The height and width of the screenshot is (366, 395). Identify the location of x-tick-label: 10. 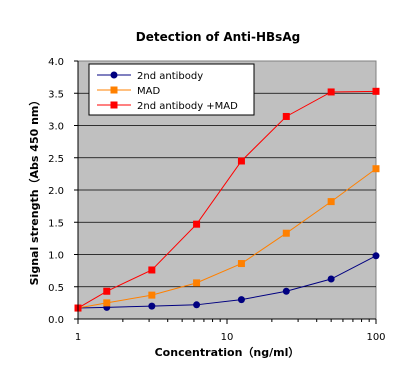
(227, 337).